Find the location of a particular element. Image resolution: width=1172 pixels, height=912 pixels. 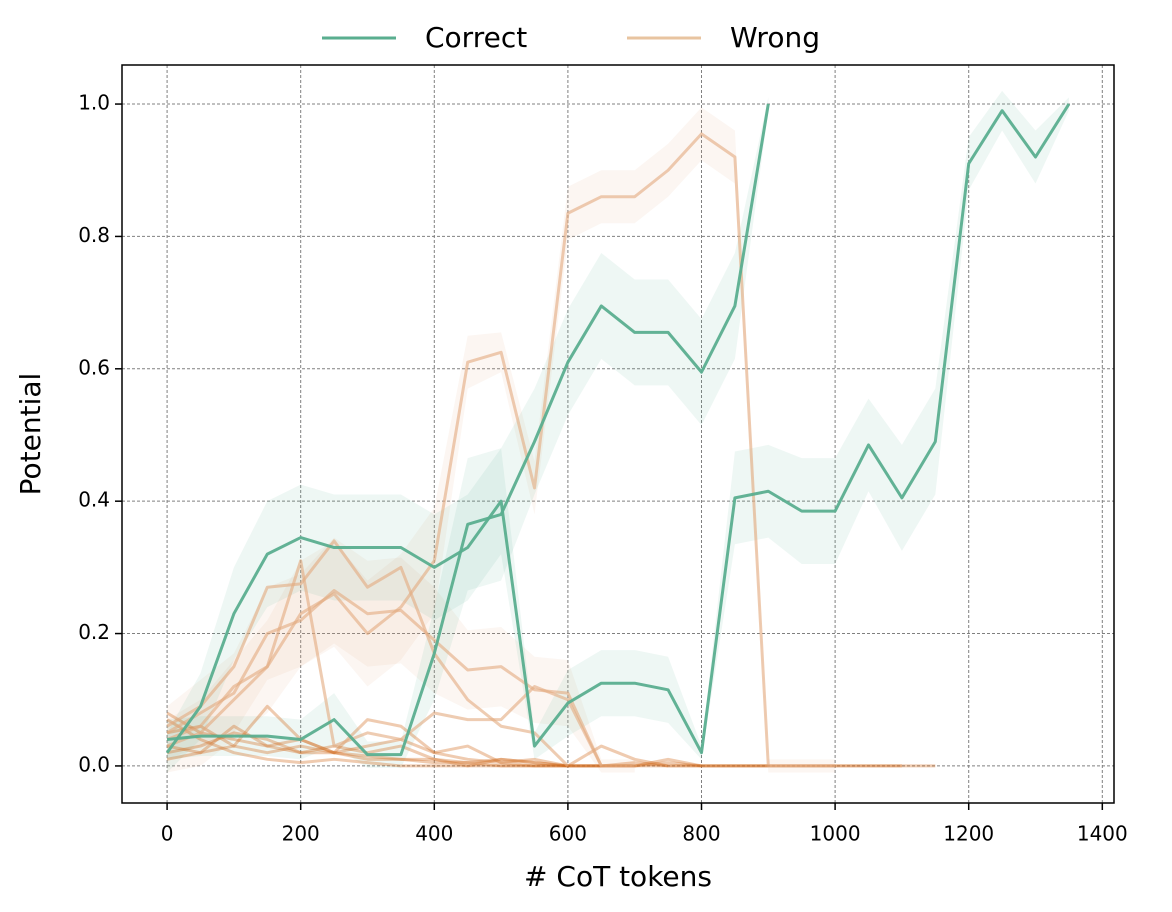

y-tick-label: 0.8 is located at coordinates (94, 235).